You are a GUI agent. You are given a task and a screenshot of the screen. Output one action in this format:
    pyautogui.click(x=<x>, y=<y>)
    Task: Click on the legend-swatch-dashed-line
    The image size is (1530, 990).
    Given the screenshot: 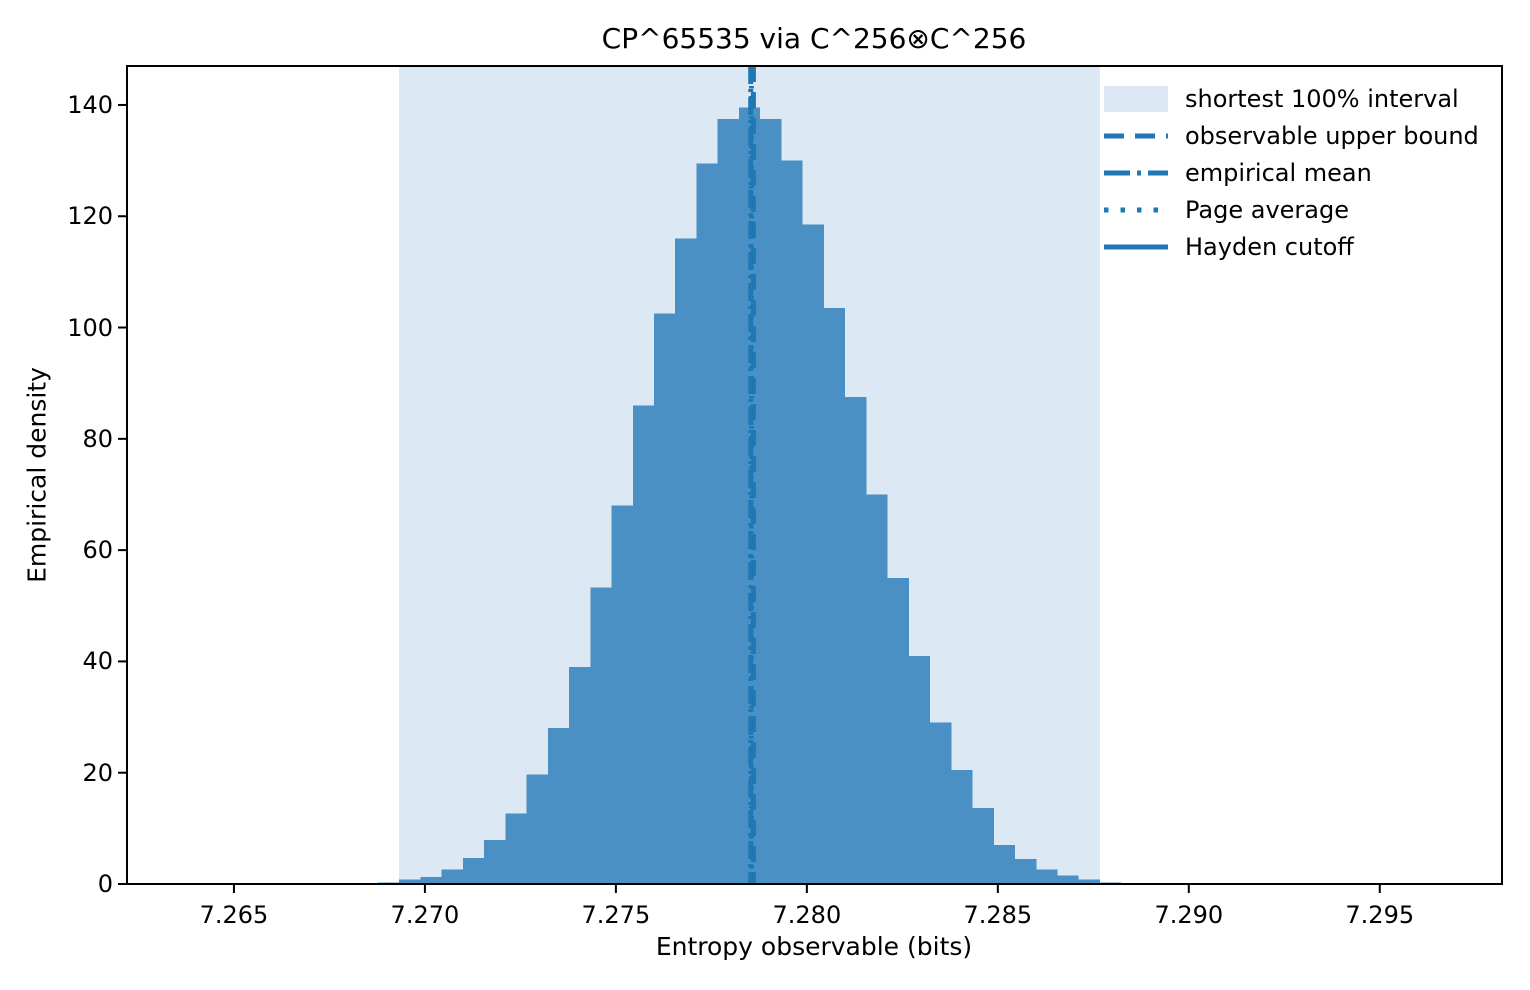 What is the action you would take?
    pyautogui.click(x=1136, y=136)
    